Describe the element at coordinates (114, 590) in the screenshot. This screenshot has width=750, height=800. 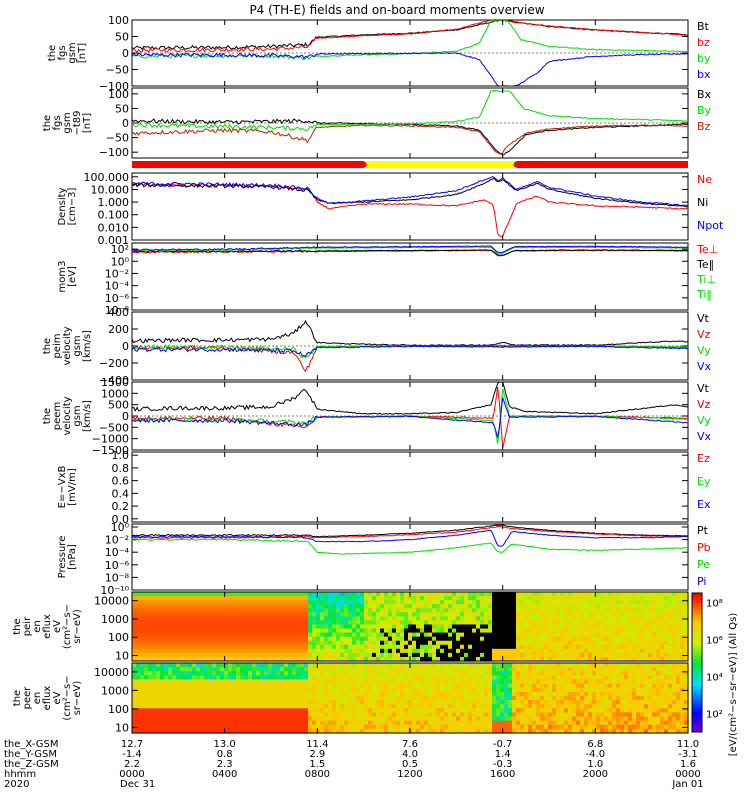
I see `y-tick-label: 10⁻¹⁰` at that location.